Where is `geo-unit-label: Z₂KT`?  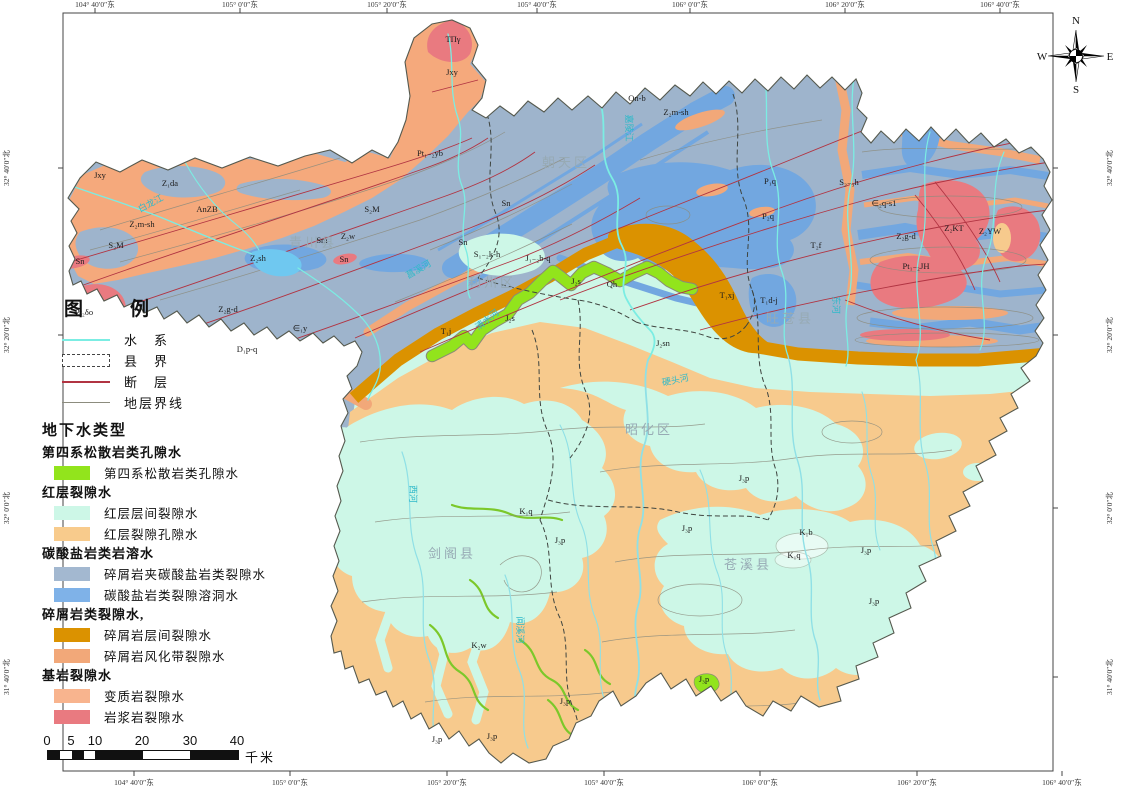 geo-unit-label: Z₂KT is located at coordinates (954, 228).